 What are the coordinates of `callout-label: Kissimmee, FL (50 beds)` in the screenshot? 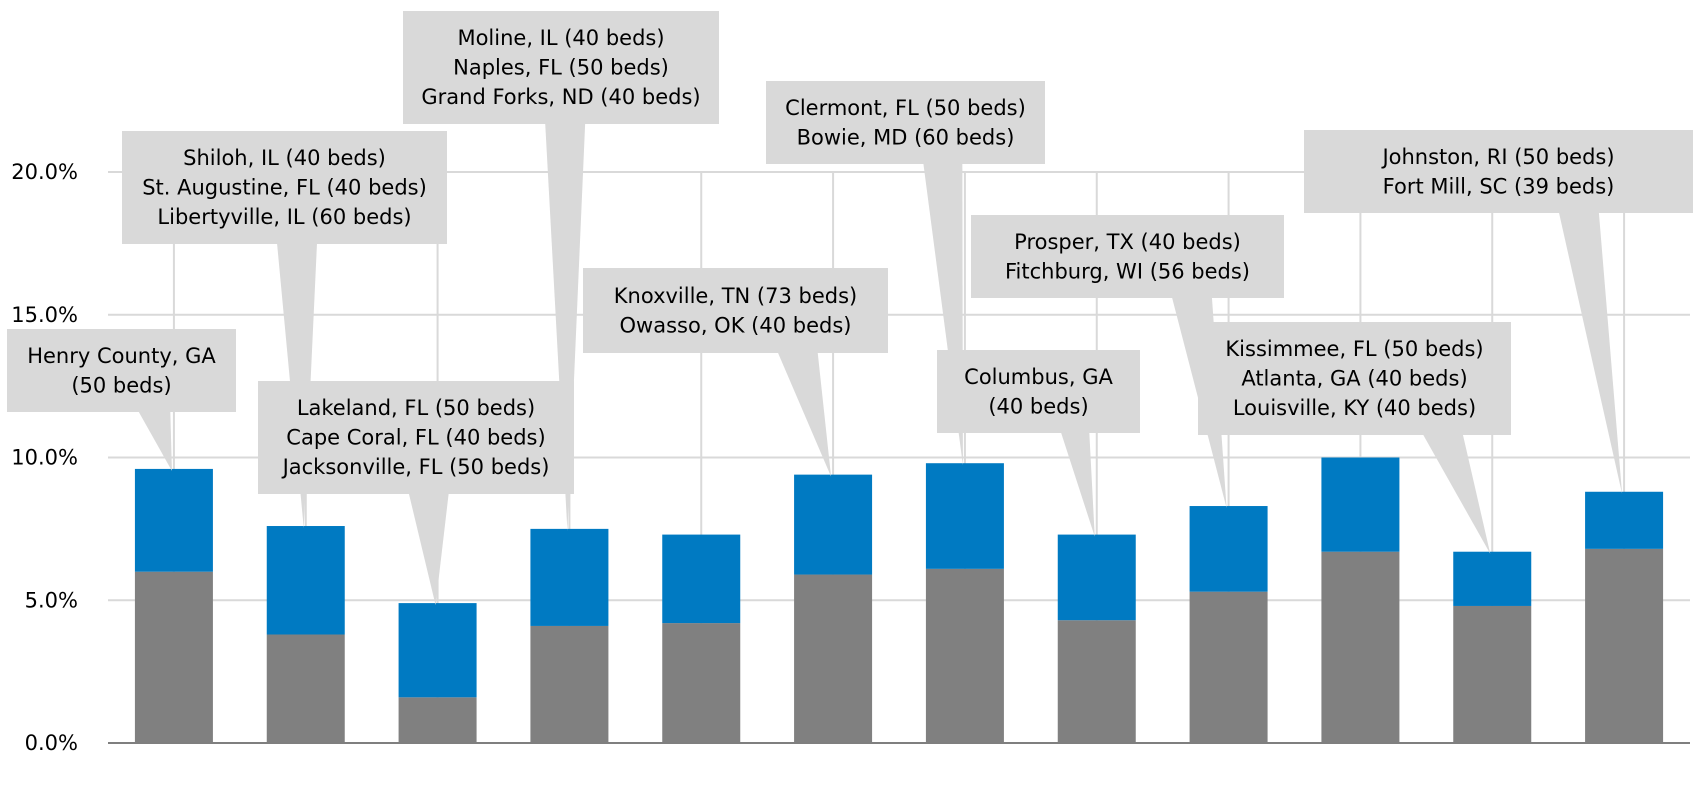 It's located at (1354, 349).